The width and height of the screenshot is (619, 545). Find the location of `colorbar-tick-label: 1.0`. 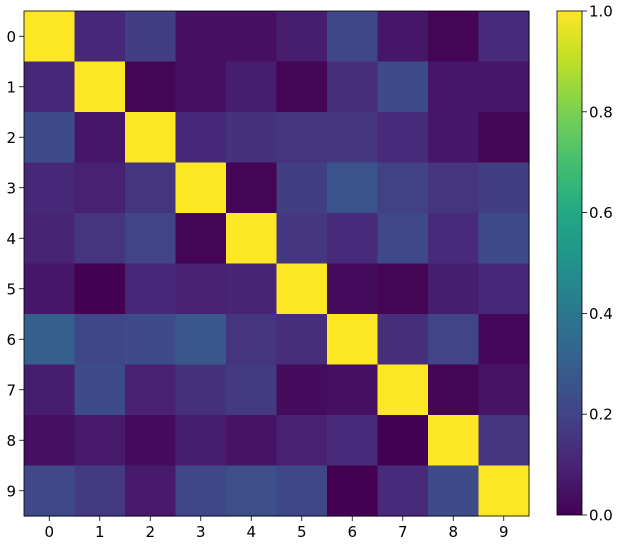

colorbar-tick-label: 1.0 is located at coordinates (601, 12).